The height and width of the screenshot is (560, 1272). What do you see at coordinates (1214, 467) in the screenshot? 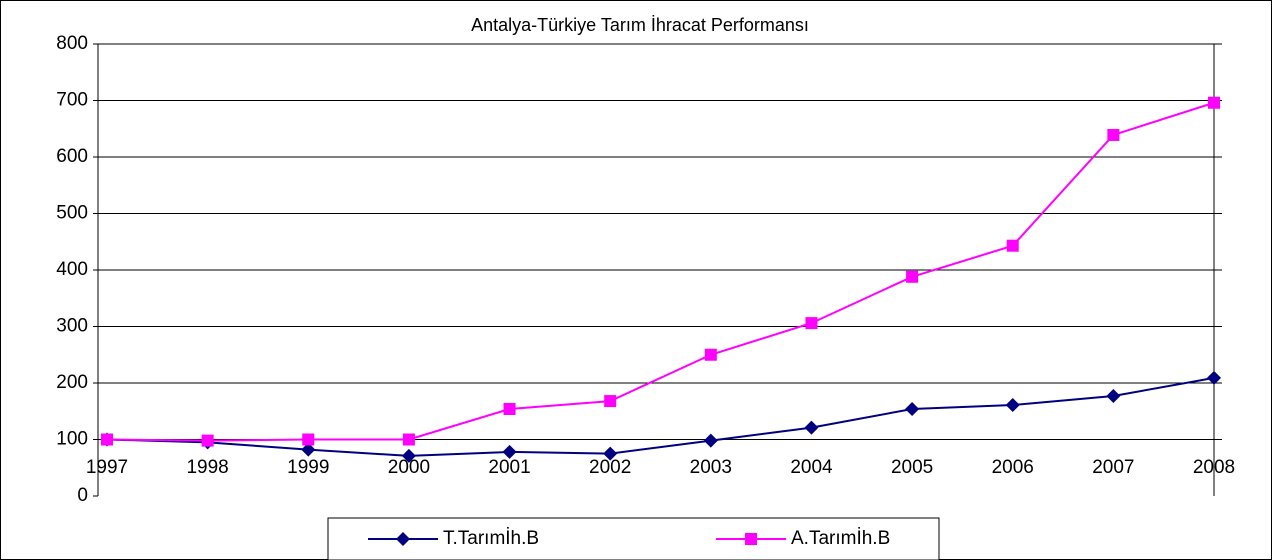
I see `x-tick-label: 2008` at bounding box center [1214, 467].